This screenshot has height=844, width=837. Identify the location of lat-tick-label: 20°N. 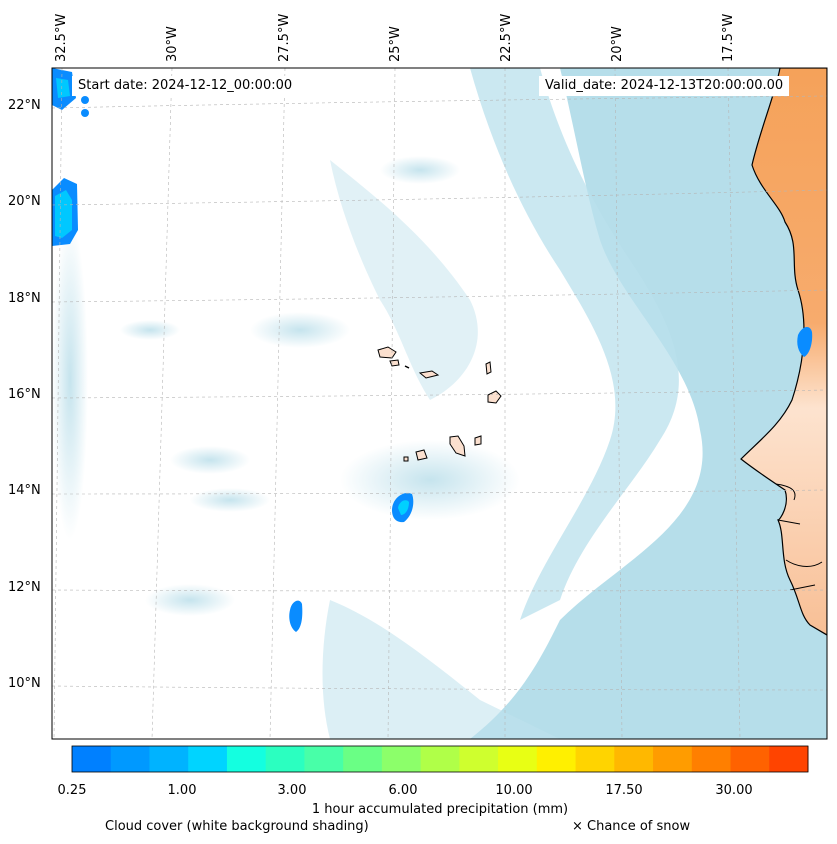
(24, 201).